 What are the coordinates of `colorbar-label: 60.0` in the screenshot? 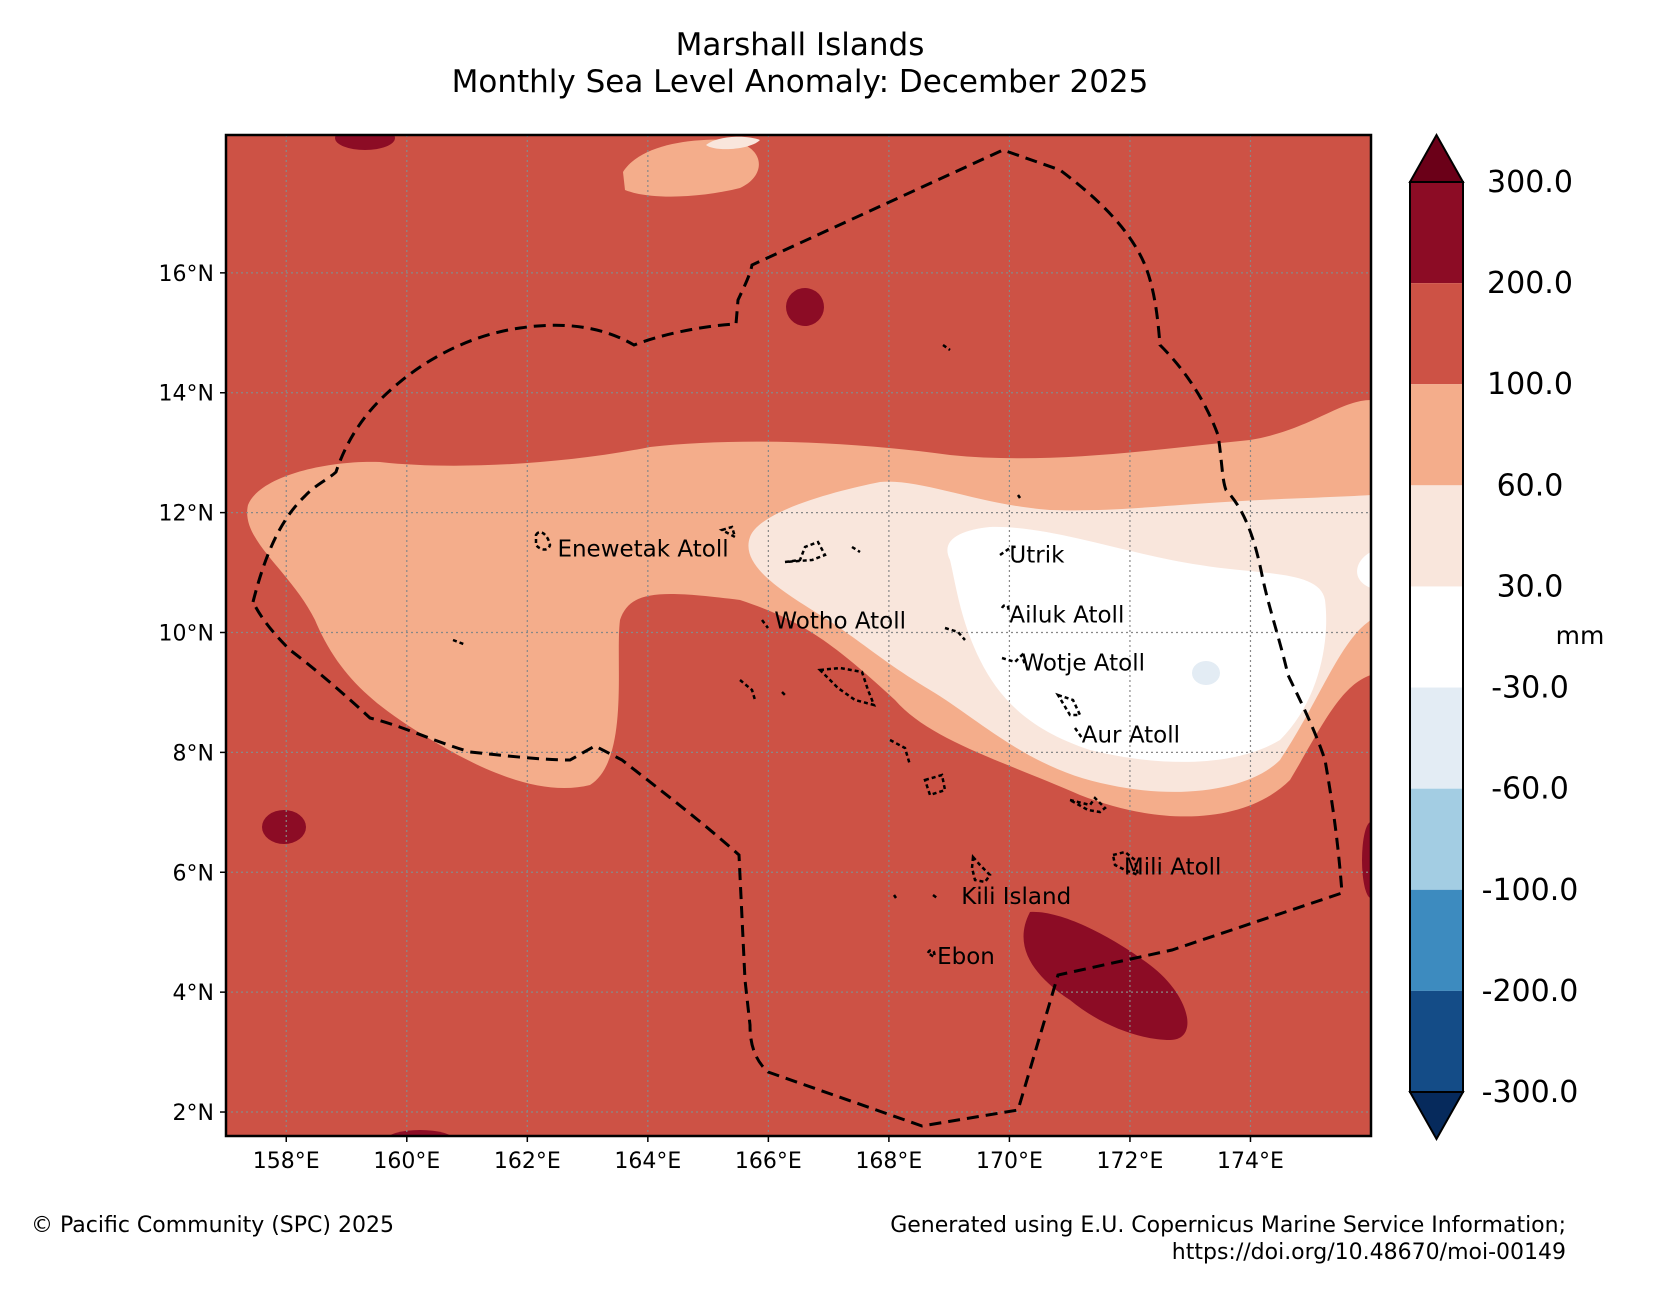 It's located at (1530, 485).